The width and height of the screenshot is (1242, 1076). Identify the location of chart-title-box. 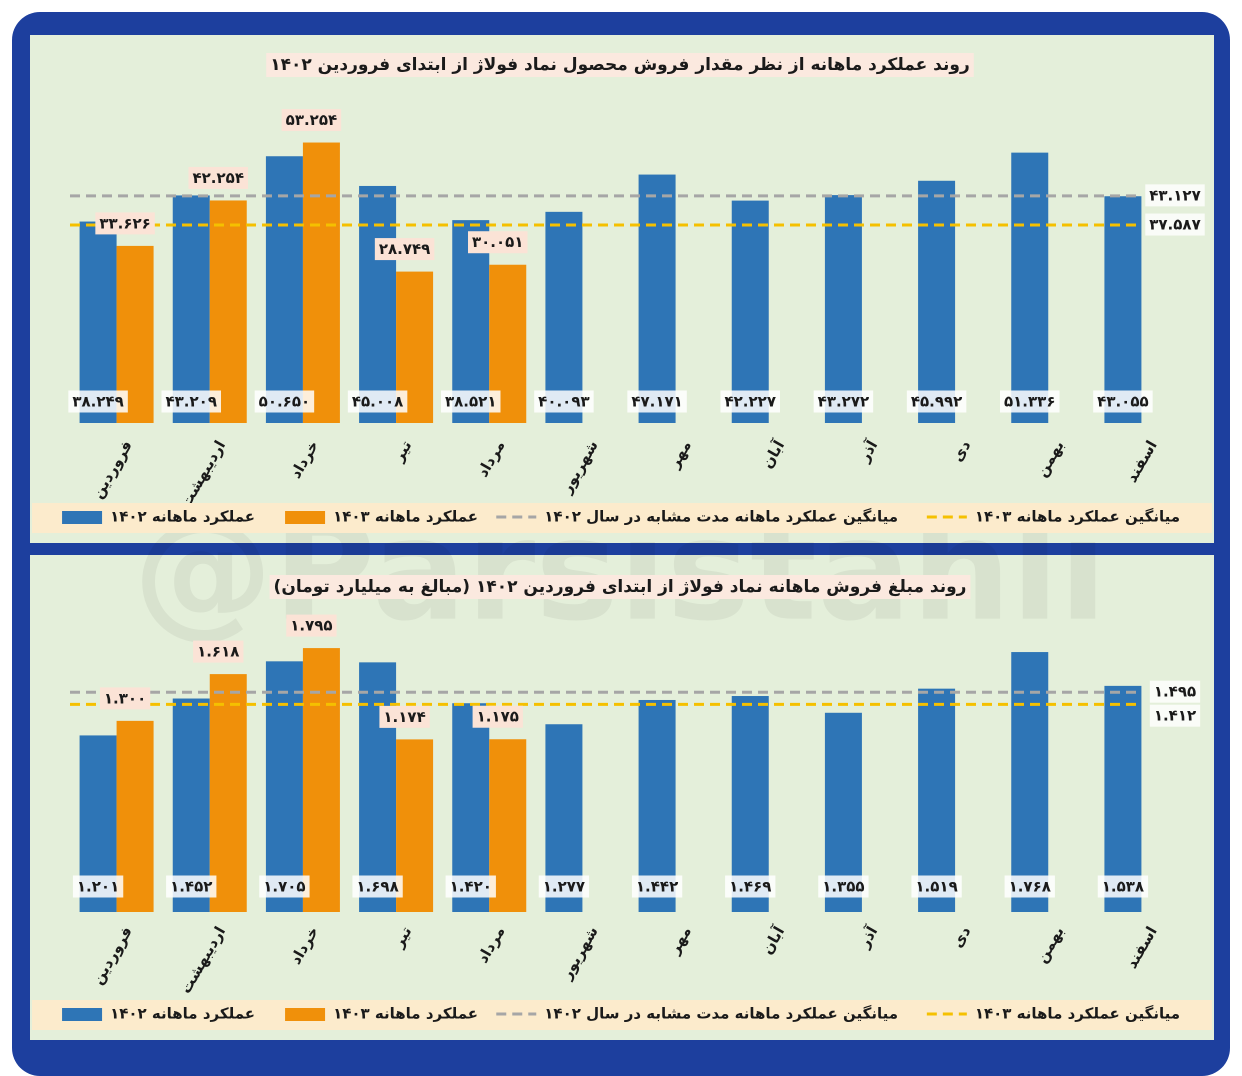
(620, 65).